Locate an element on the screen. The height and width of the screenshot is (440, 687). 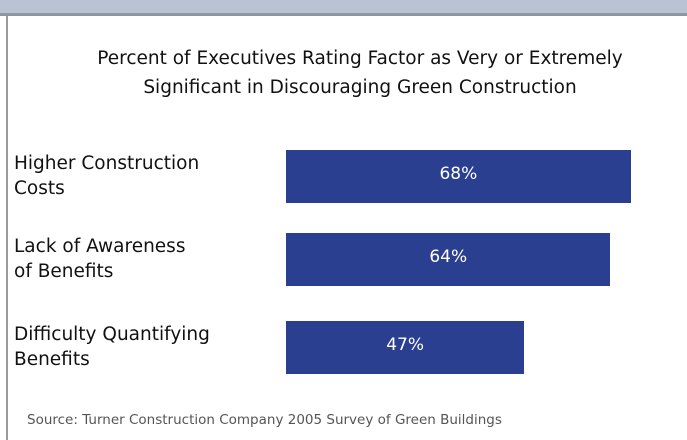
category-label: Difficulty Quantifying Benefits is located at coordinates (112, 347).